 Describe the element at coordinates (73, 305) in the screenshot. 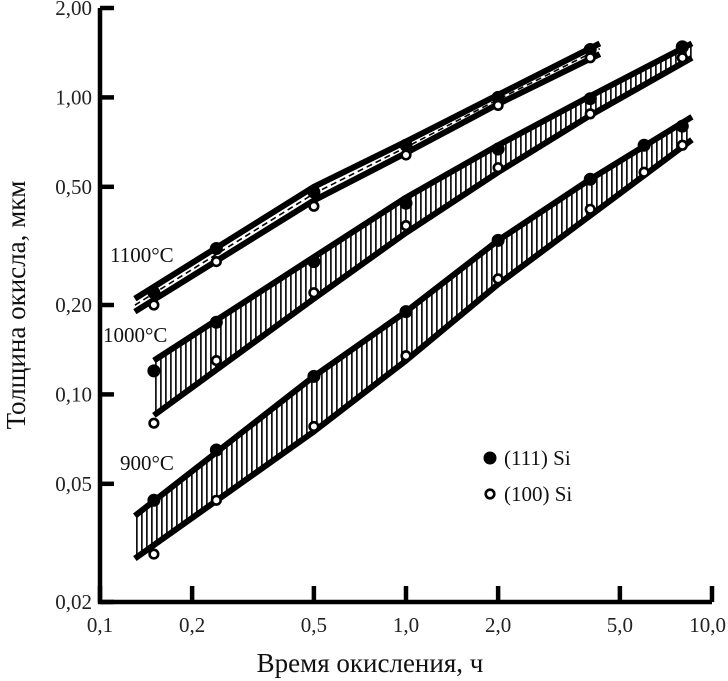

I see `y-tick-label: 0,20` at that location.